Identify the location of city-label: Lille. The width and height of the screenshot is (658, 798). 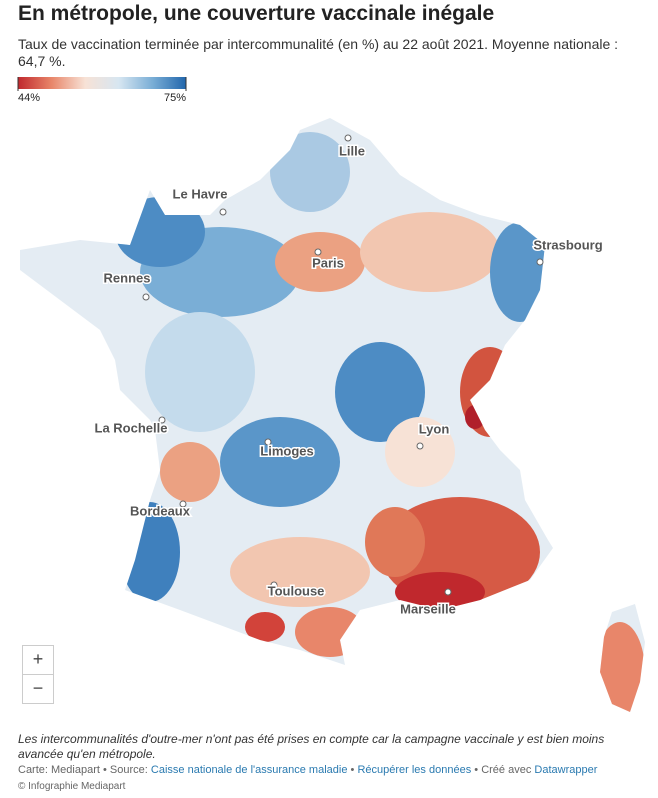
(352, 150).